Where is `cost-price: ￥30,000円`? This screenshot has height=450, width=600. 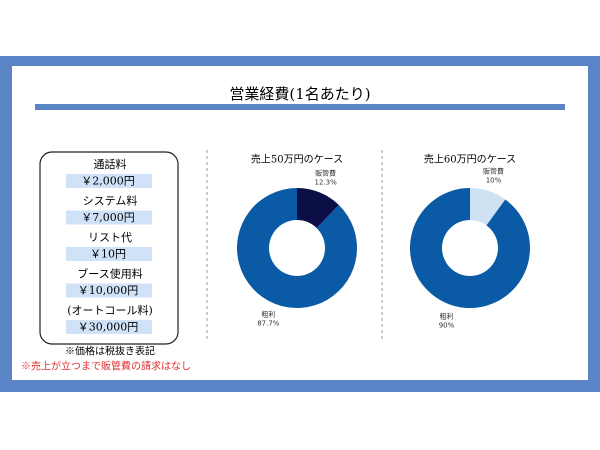
cost-price: ￥30,000円 is located at coordinates (108, 327).